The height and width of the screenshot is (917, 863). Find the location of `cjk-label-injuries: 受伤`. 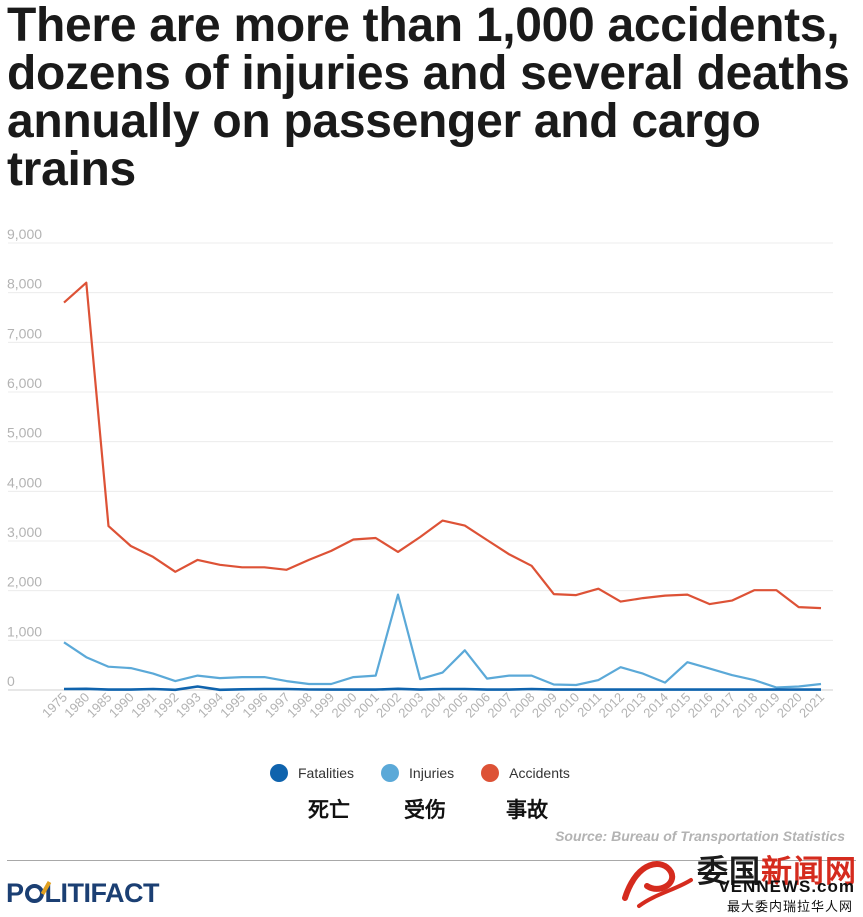

cjk-label-injuries: 受伤 is located at coordinates (425, 810).